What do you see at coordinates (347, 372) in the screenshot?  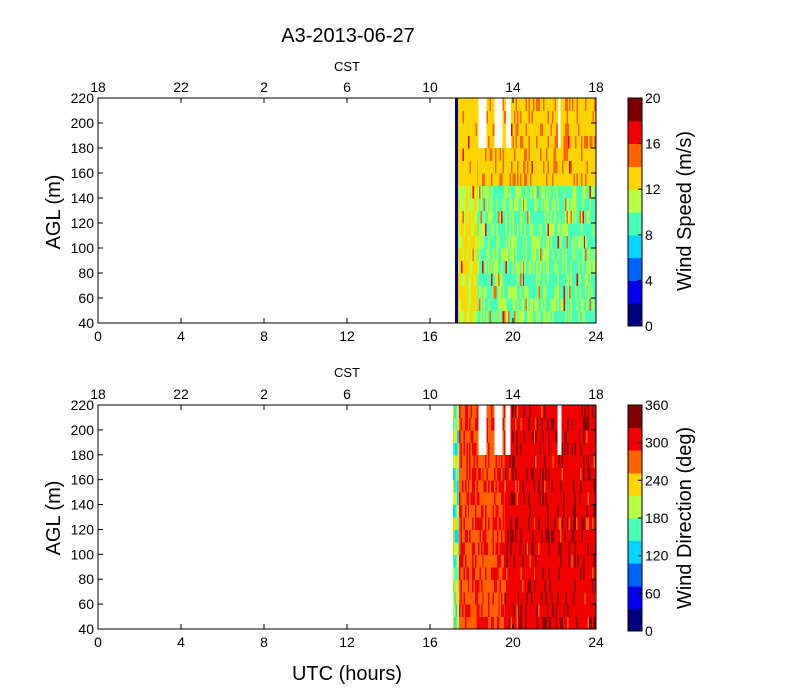 I see `top-axis-label: CST` at bounding box center [347, 372].